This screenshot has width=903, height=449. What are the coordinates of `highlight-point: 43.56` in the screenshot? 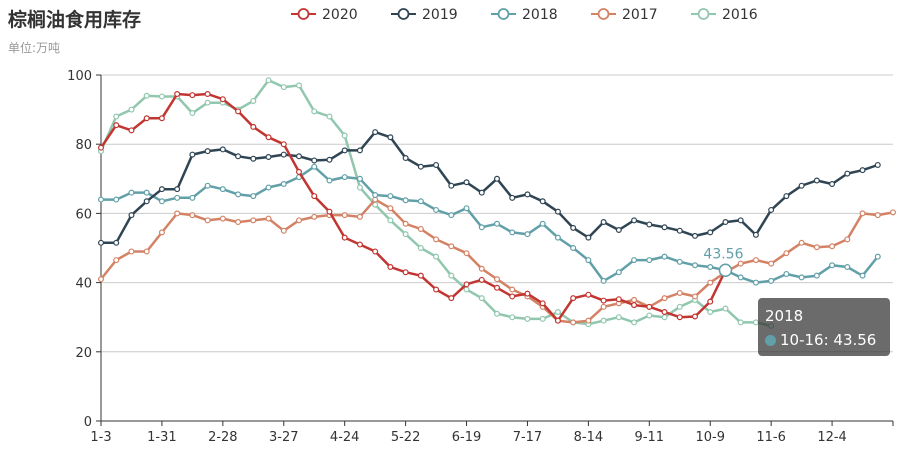 It's located at (723, 262).